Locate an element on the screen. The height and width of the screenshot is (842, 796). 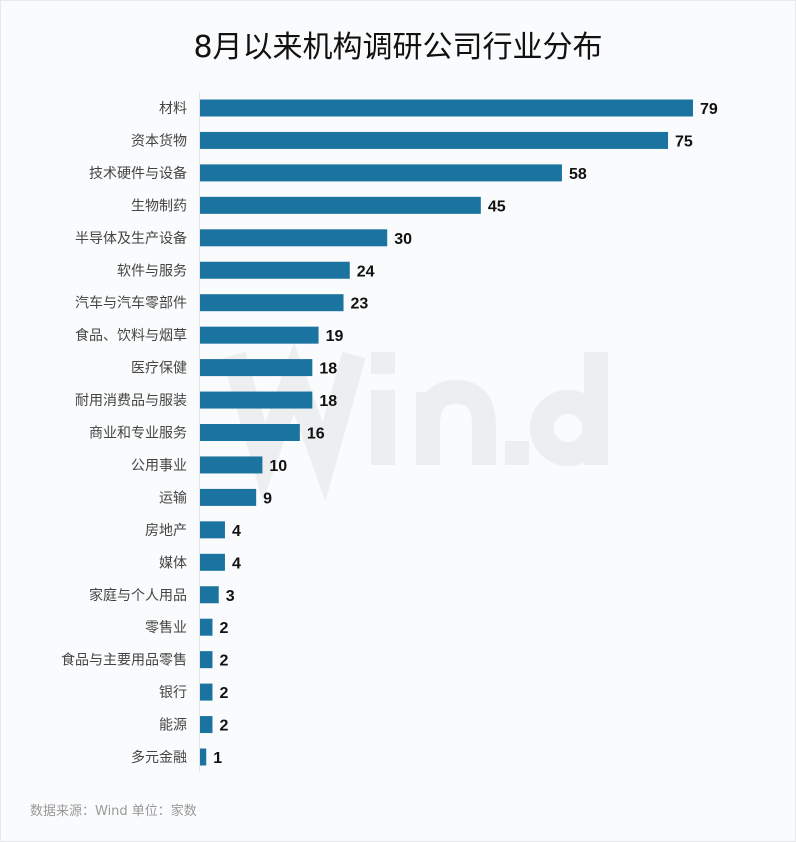
value-label: 30 is located at coordinates (403, 239).